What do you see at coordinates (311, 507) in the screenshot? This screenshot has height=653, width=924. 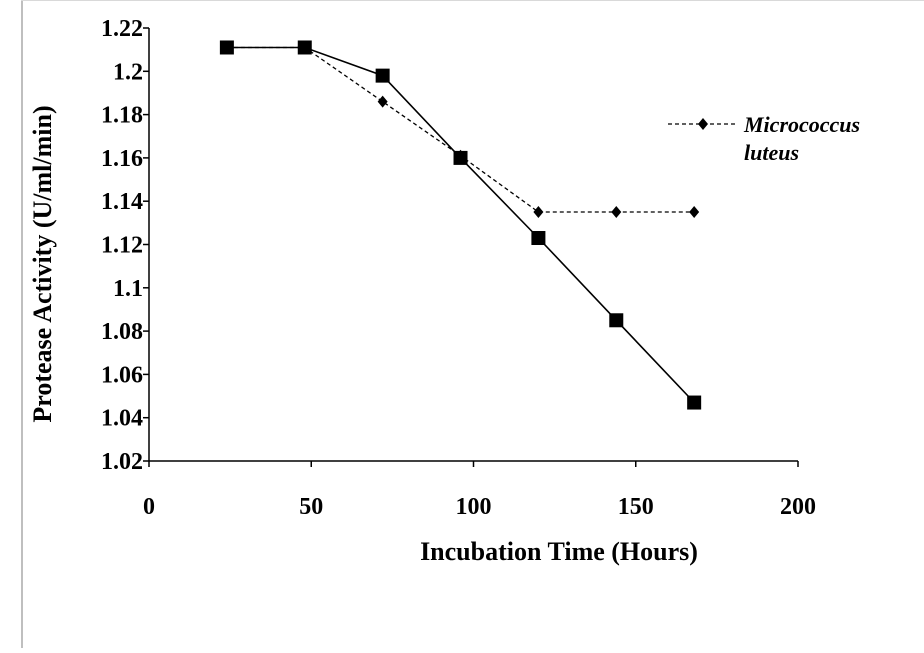 I see `x-tick-label: 50` at bounding box center [311, 507].